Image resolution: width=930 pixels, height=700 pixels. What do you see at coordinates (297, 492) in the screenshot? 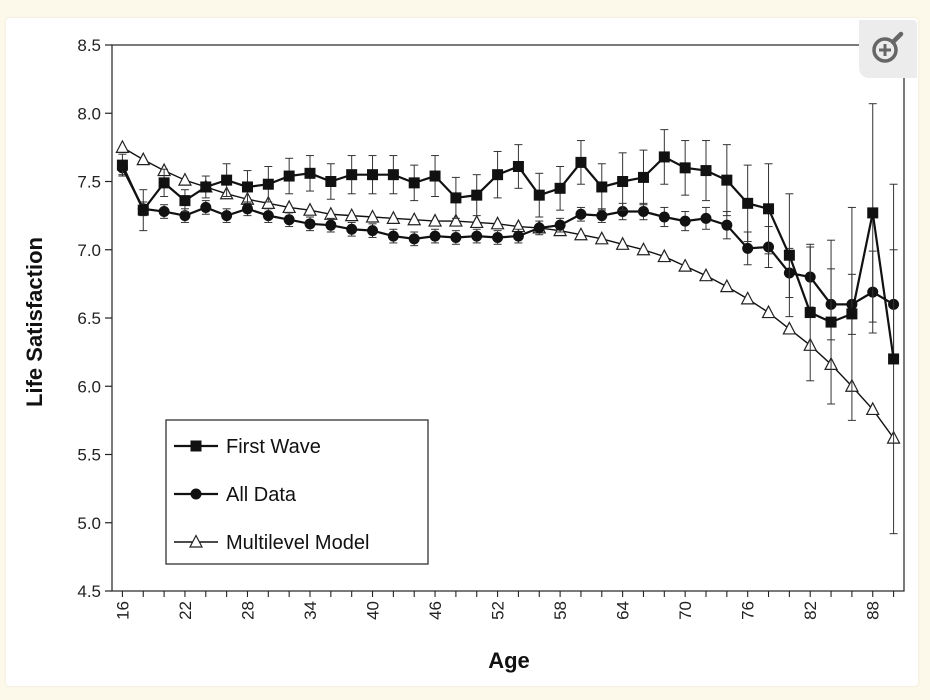
I see `legend-box` at bounding box center [297, 492].